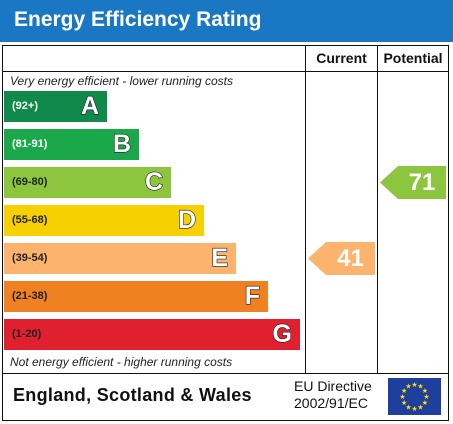 This screenshot has height=424, width=453. What do you see at coordinates (30, 144) in the screenshot?
I see `band-range-label: (81-91)` at bounding box center [30, 144].